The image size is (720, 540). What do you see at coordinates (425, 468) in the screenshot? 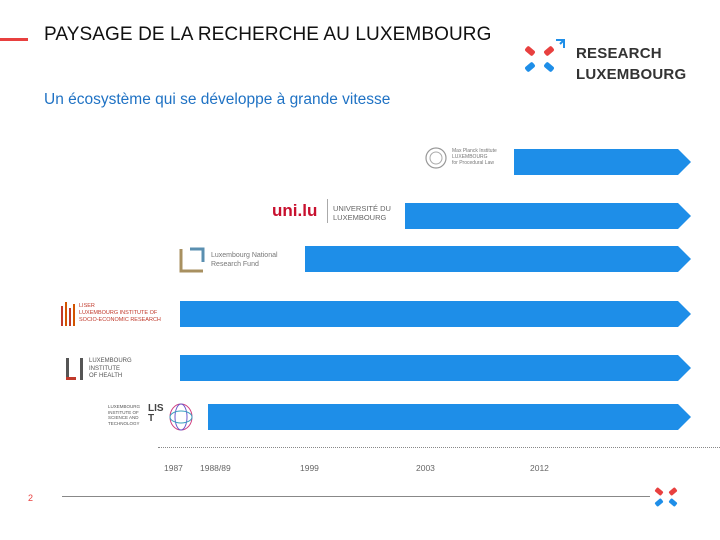
I see `year-label: 2003` at bounding box center [425, 468].